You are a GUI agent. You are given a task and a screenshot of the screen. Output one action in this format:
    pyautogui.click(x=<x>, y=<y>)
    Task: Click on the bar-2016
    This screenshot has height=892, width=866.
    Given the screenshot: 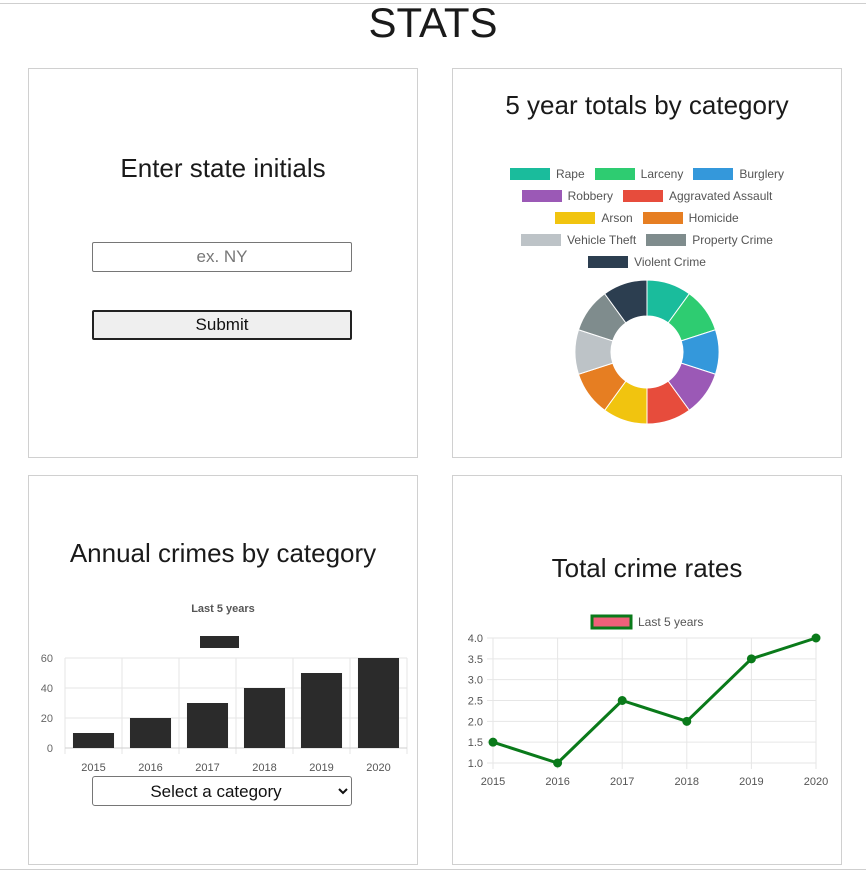 What is the action you would take?
    pyautogui.click(x=150, y=733)
    